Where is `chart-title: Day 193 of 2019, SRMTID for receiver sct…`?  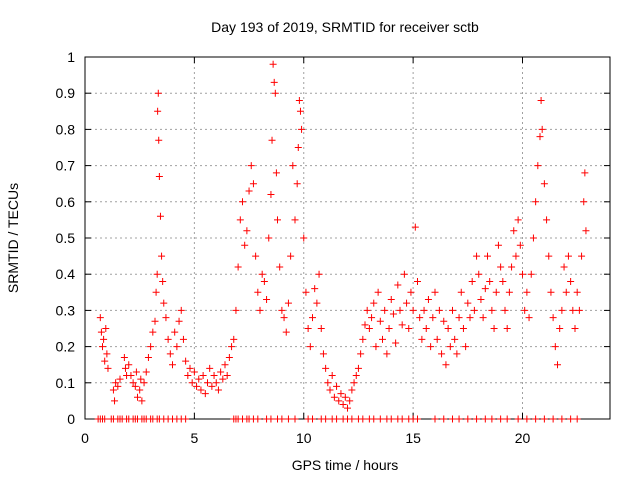
chart-title: Day 193 of 2019, SRMTID for receiver sct… is located at coordinates (345, 27).